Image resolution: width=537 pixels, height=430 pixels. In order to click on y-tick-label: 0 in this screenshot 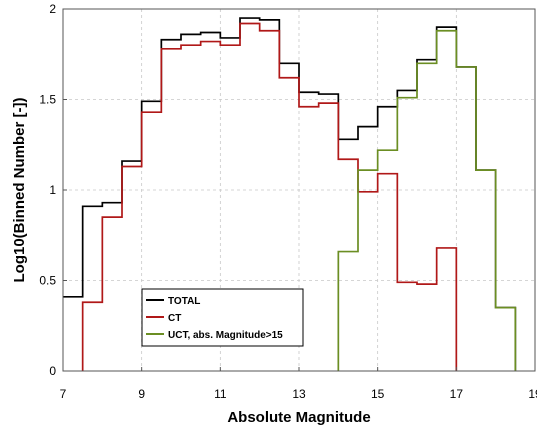, I will do `click(52, 371)`.